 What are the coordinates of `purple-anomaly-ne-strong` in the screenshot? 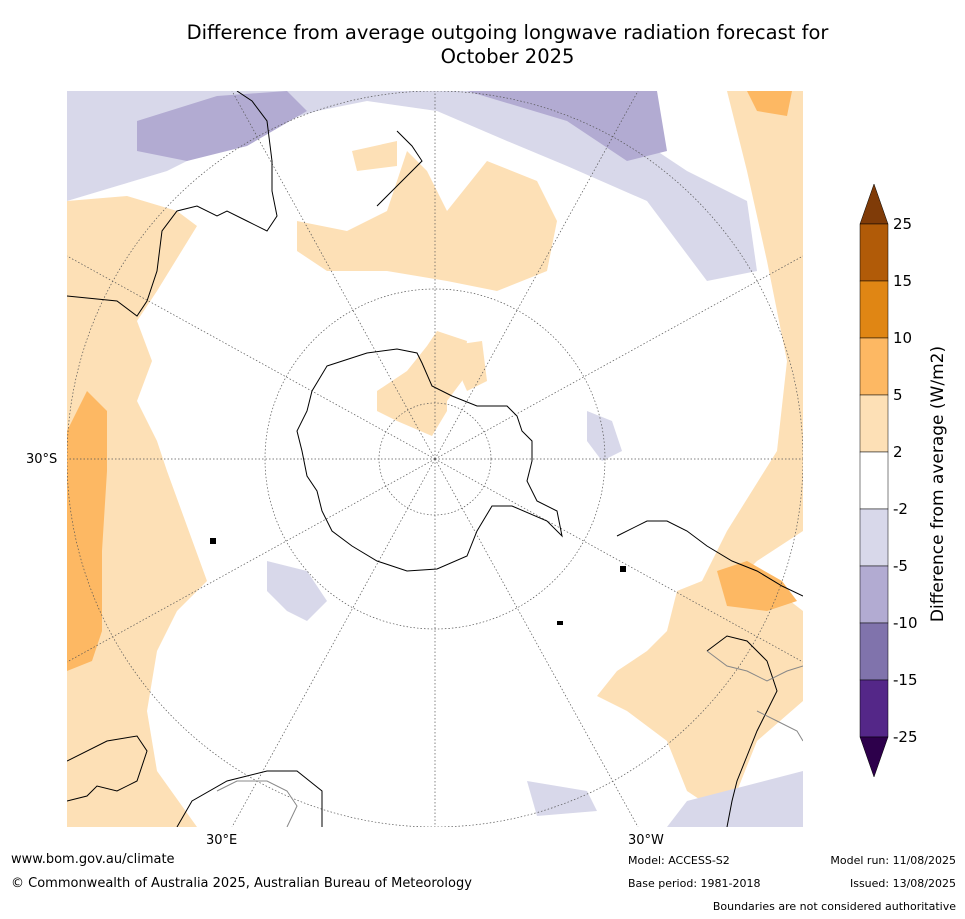 It's located at (567, 126).